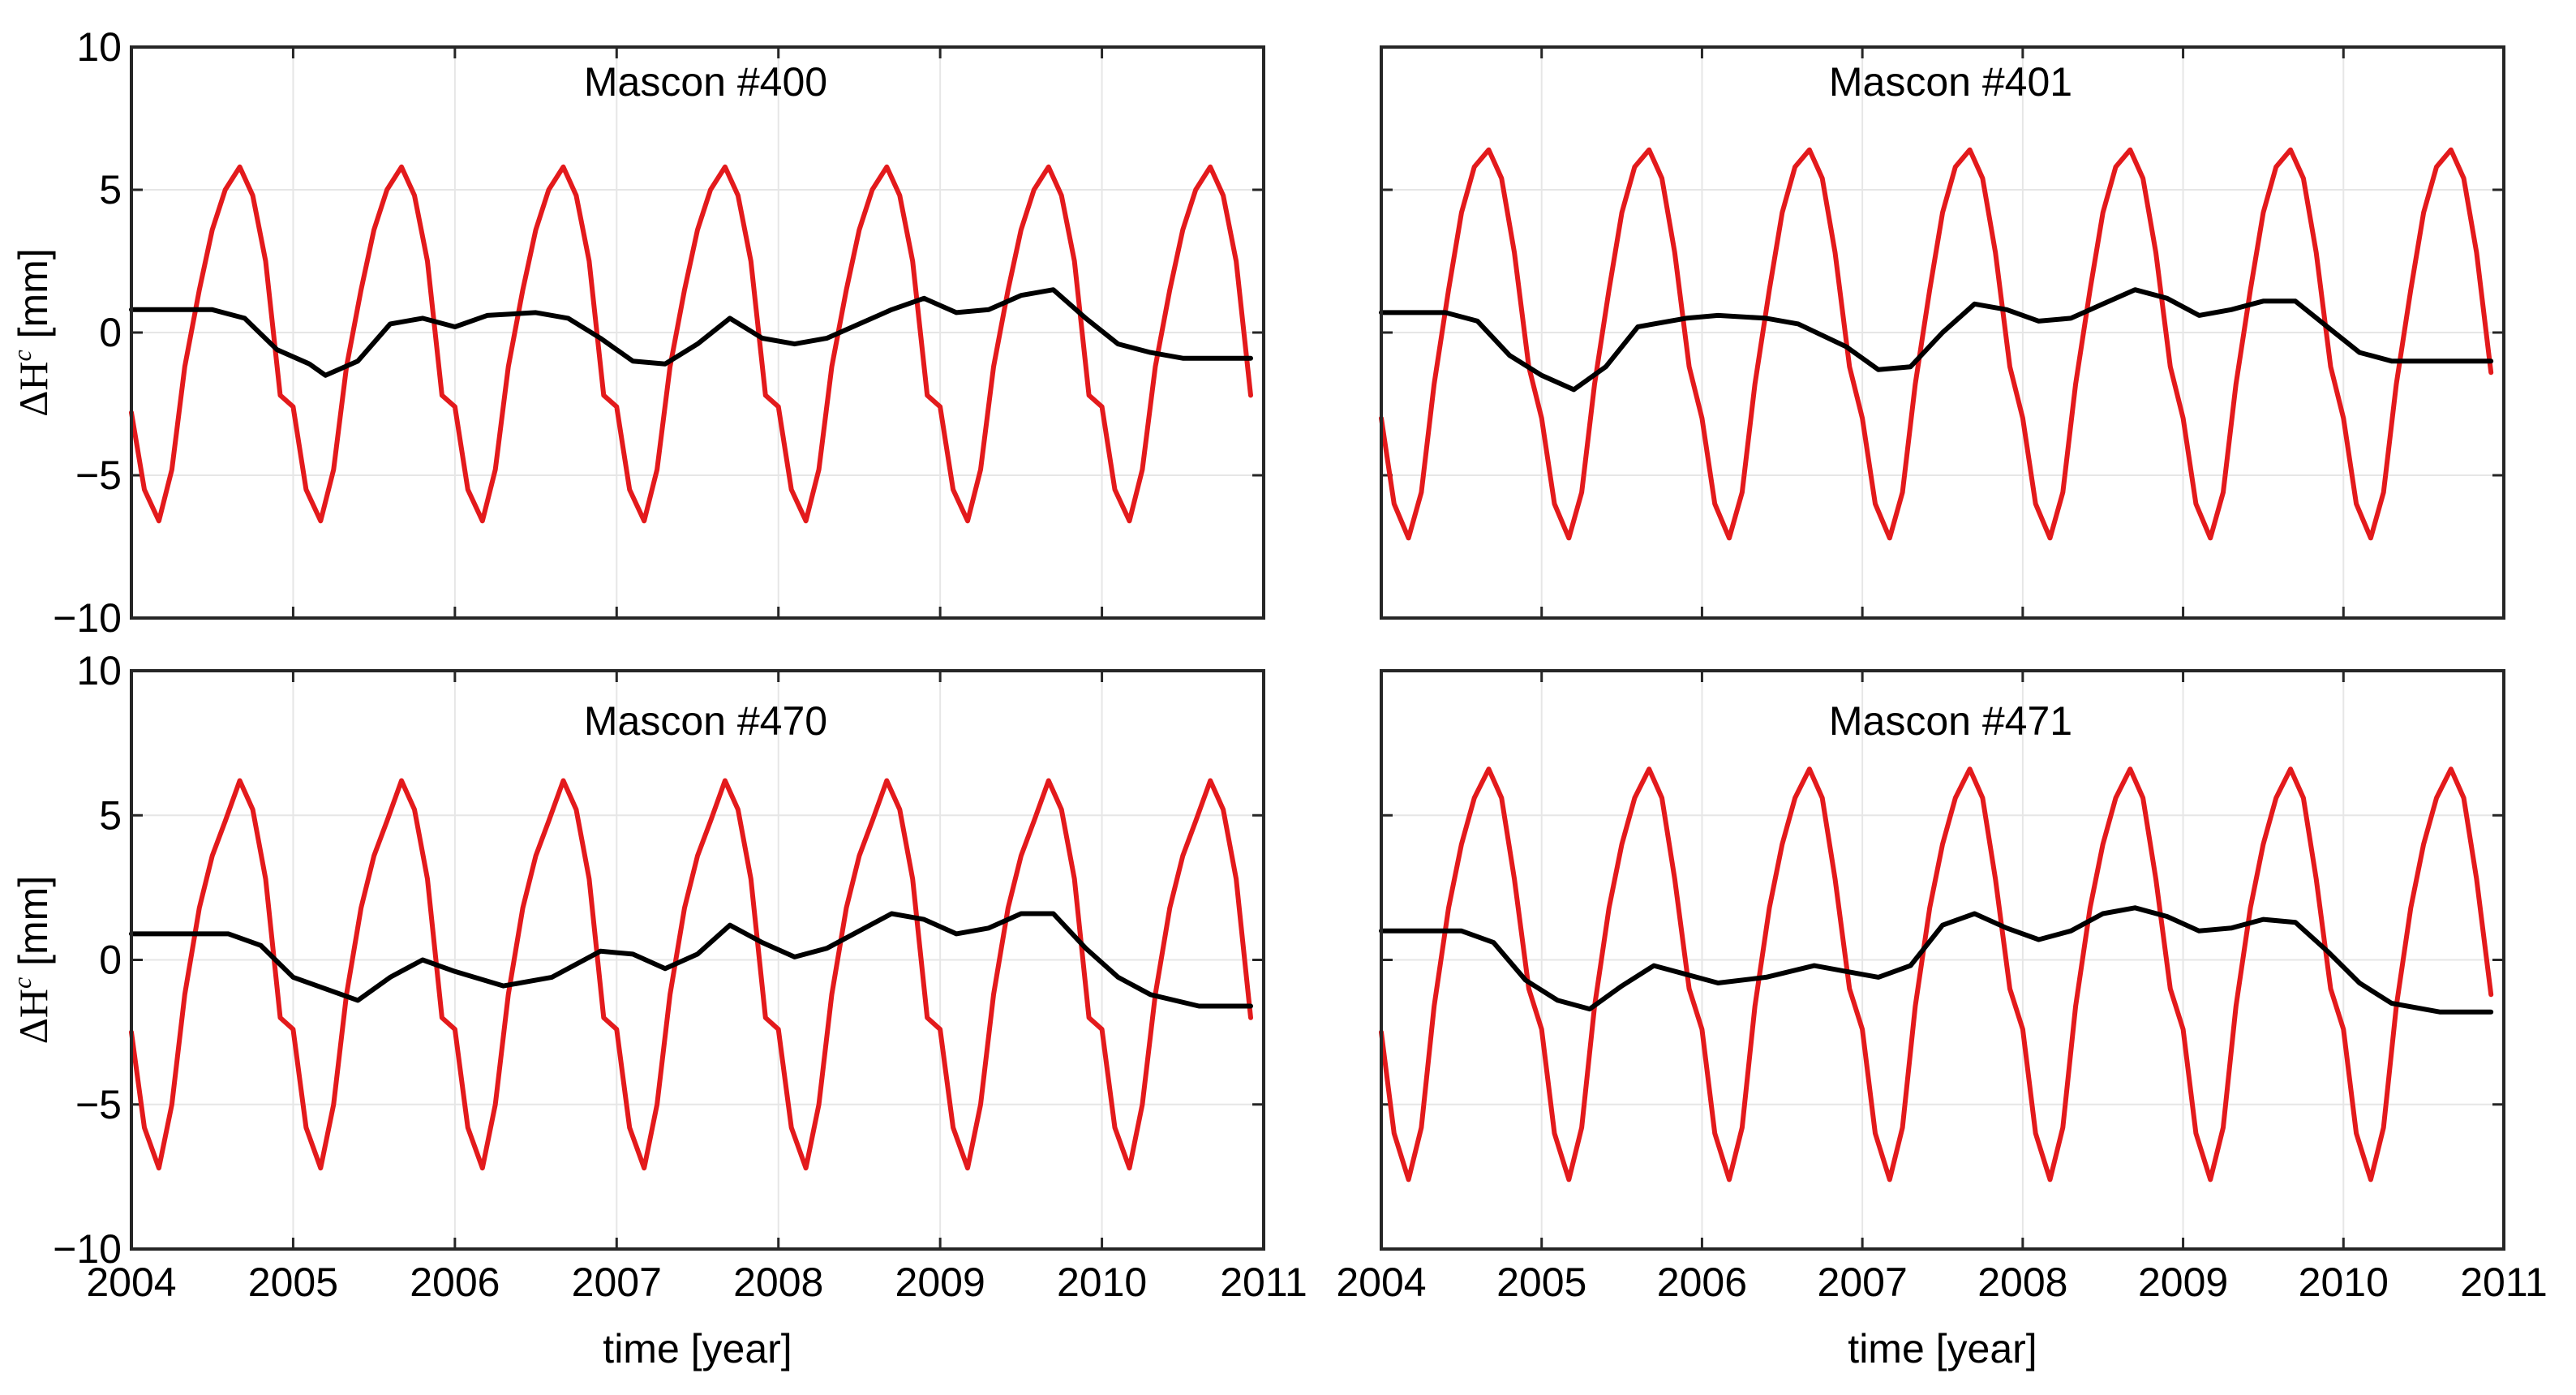  I want to click on p3-xtick-label-2006: 2006, so click(1702, 1283).